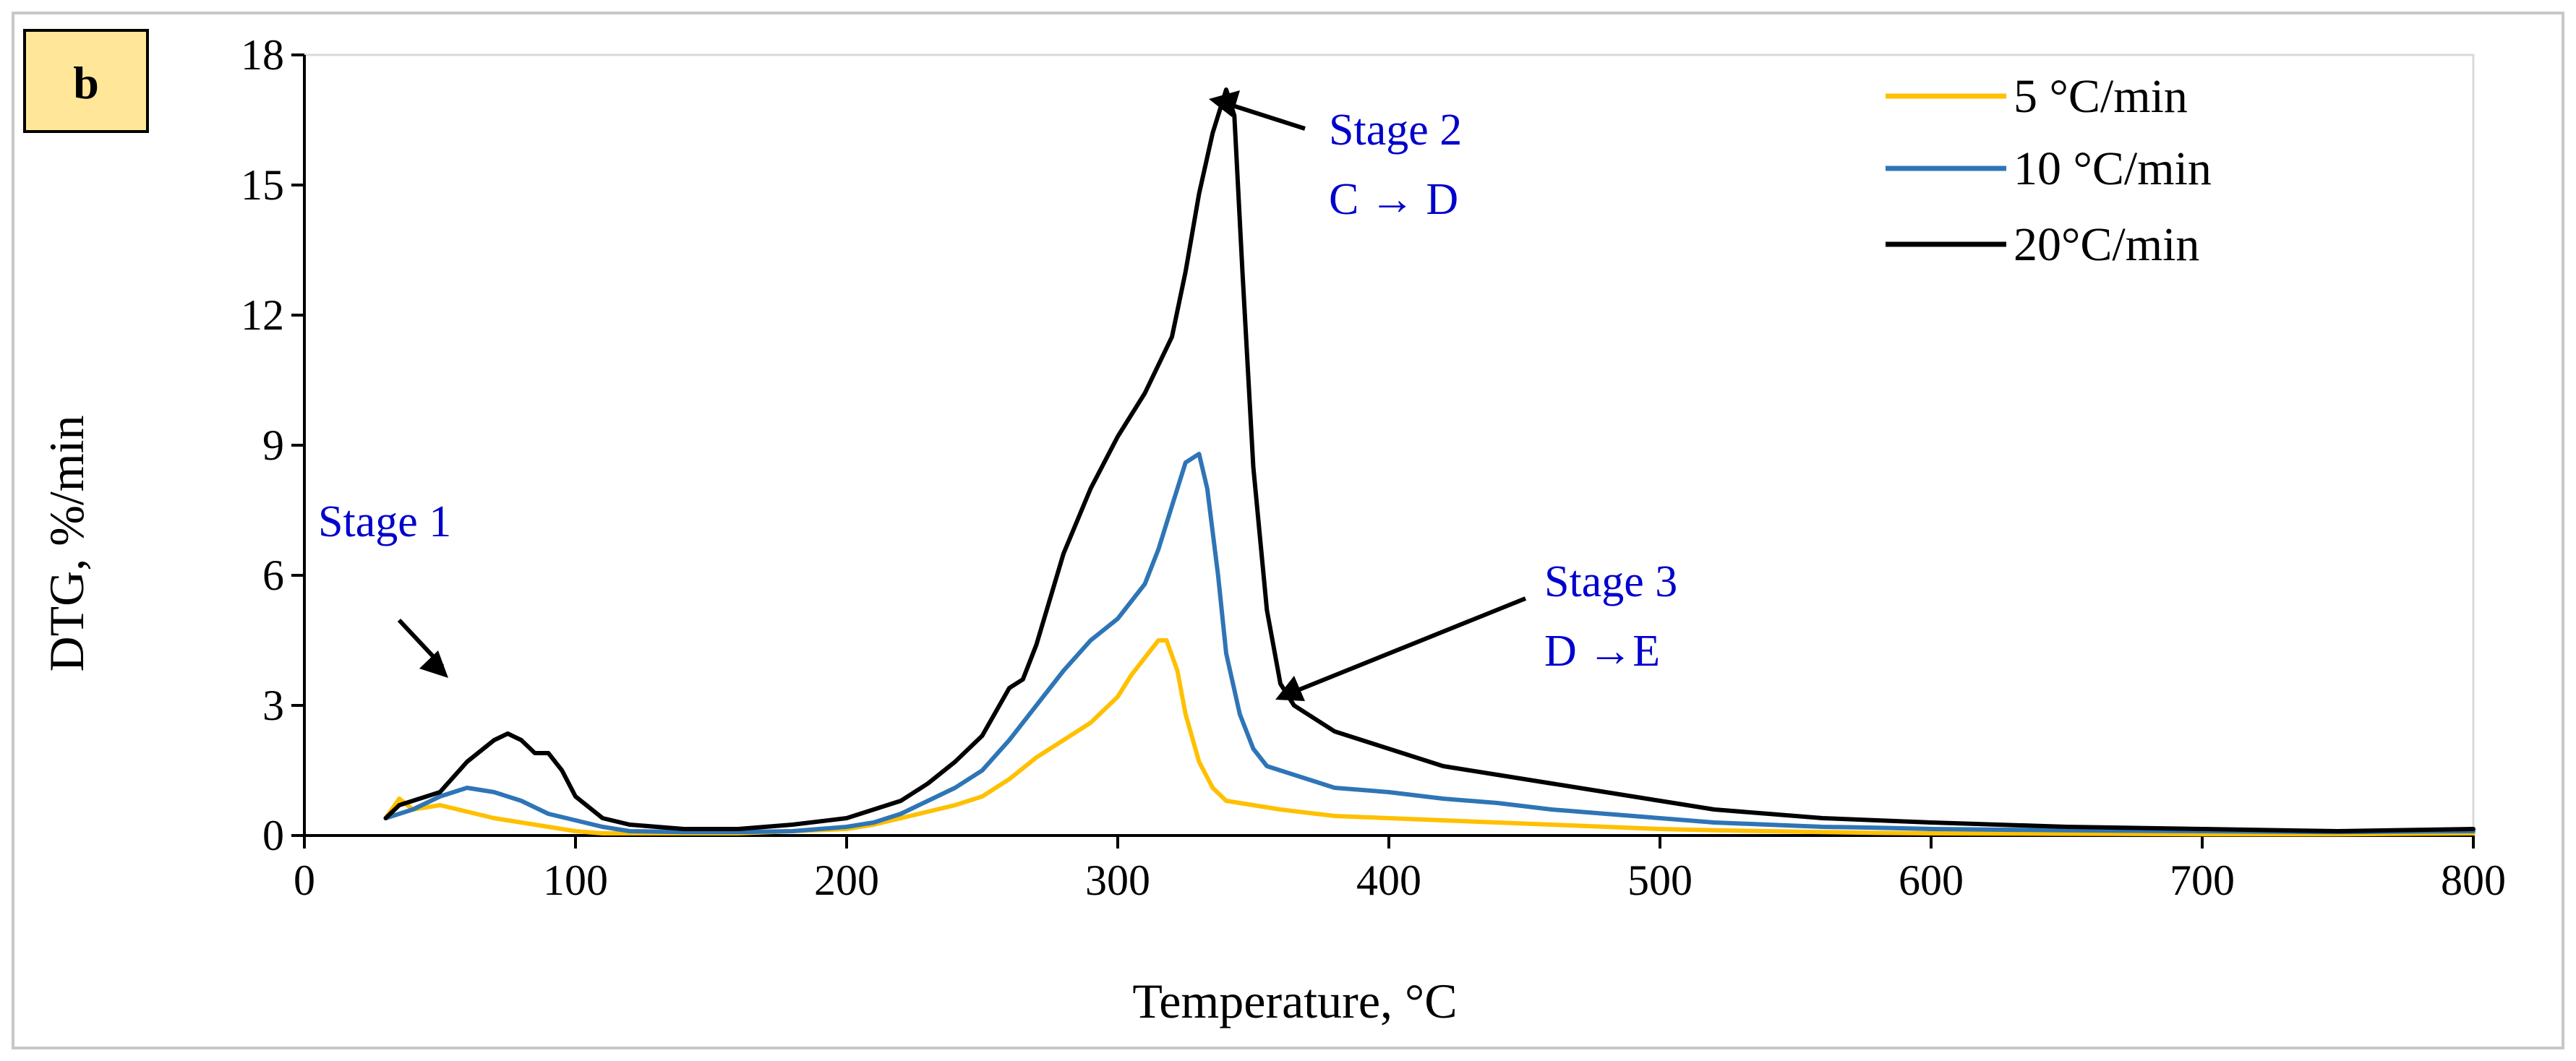 Image resolution: width=2576 pixels, height=1061 pixels. Describe the element at coordinates (1294, 1001) in the screenshot. I see `x-axis-title: Temperature, °C` at that location.